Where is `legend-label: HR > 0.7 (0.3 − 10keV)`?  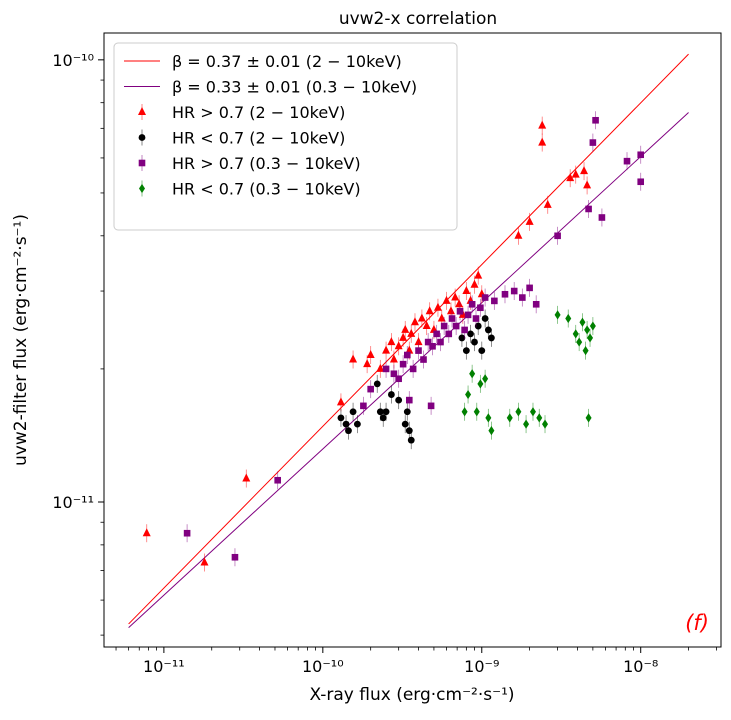 legend-label: HR > 0.7 (0.3 − 10keV) is located at coordinates (266, 163).